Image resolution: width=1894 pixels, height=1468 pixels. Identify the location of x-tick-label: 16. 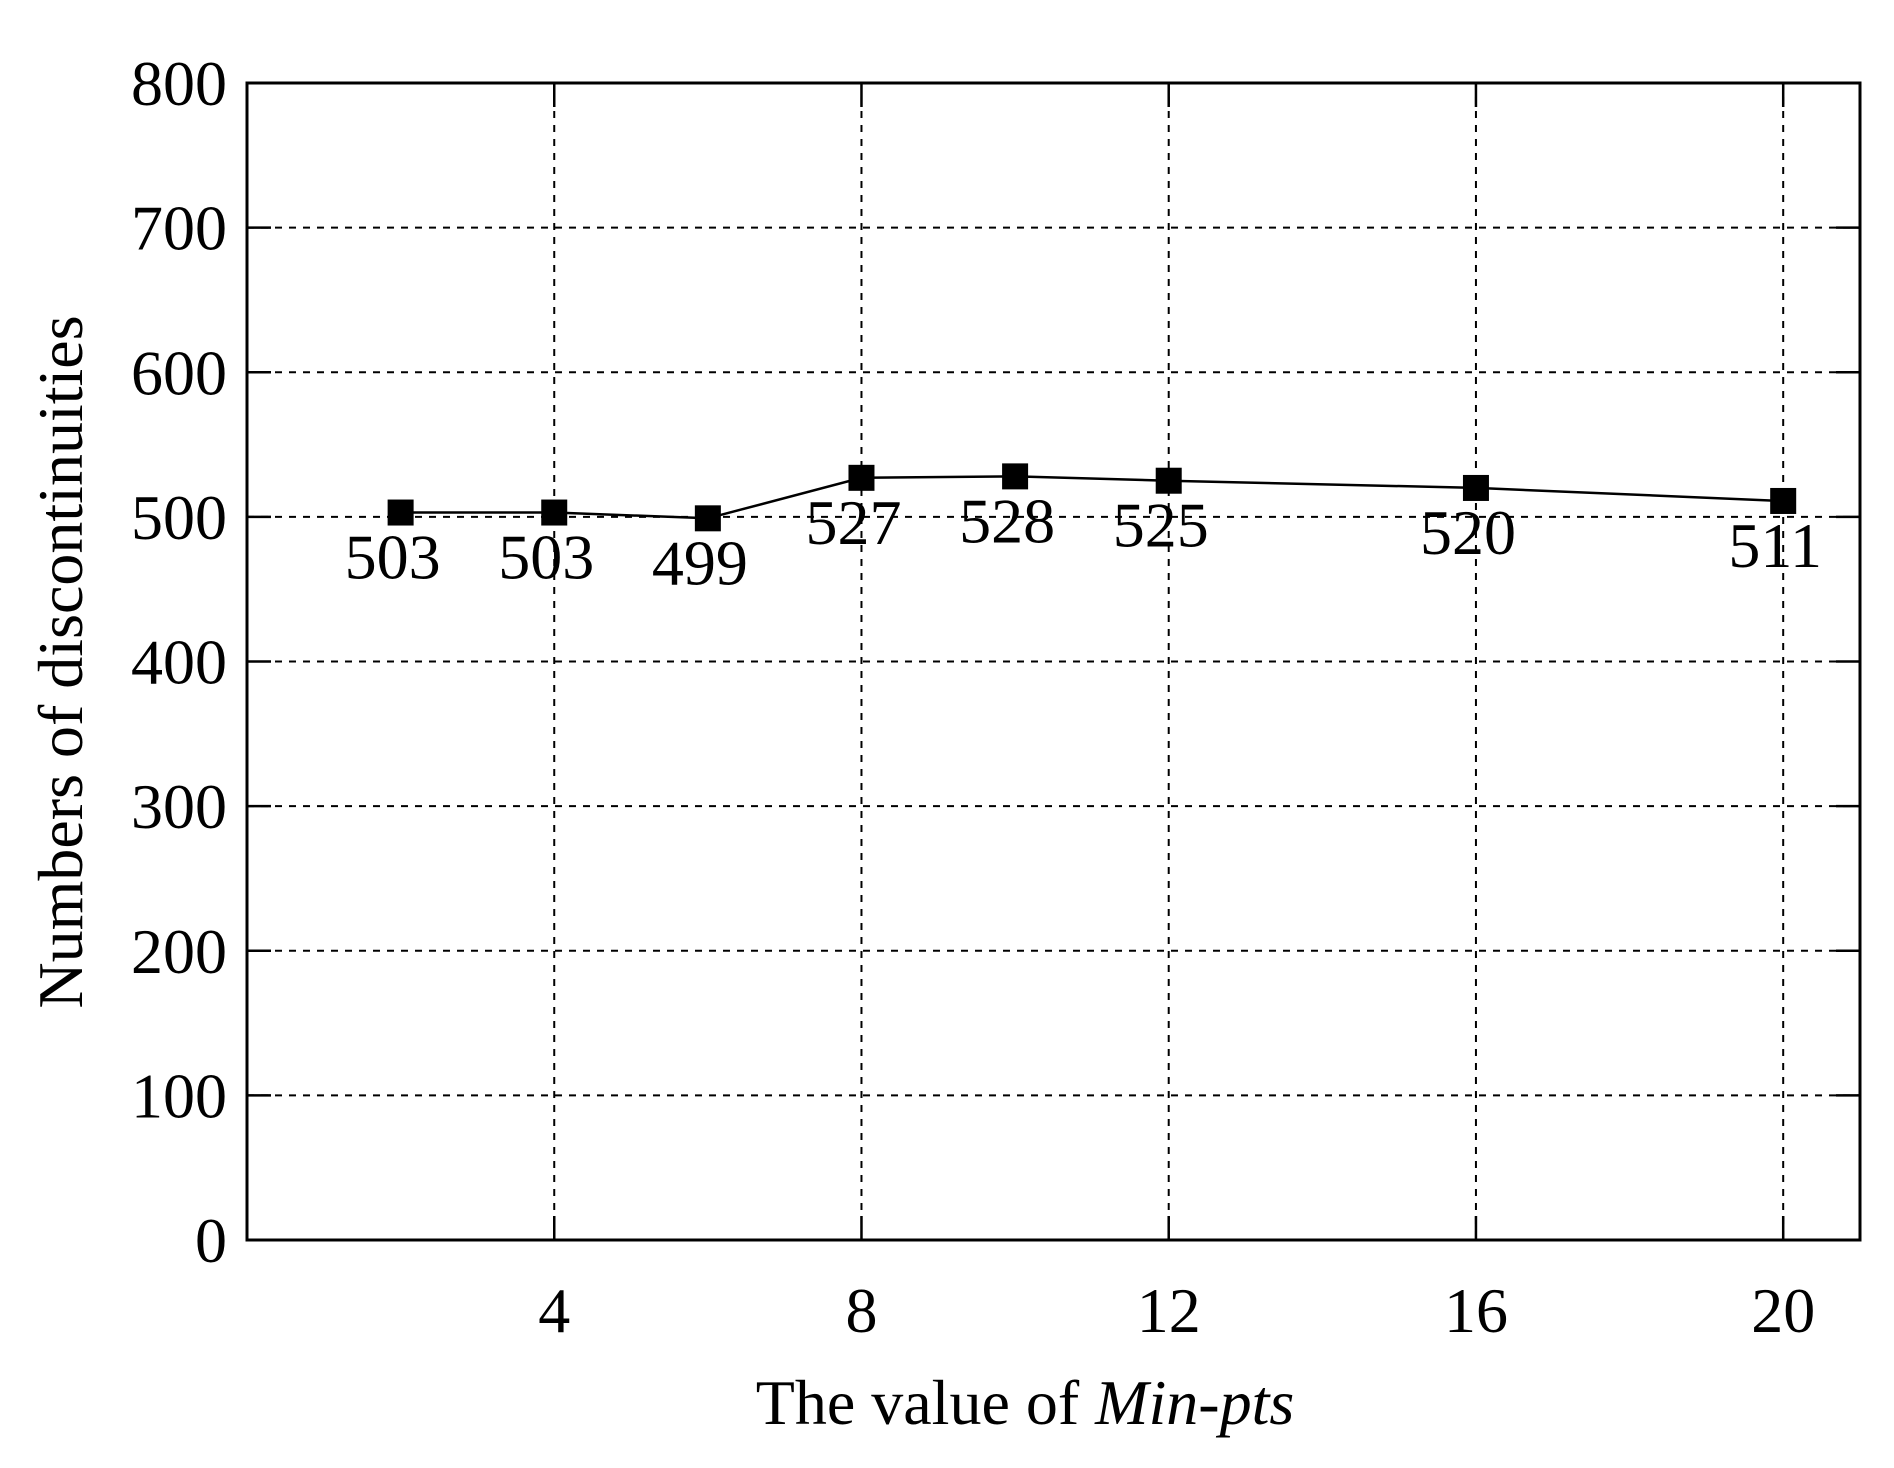
(1476, 1310).